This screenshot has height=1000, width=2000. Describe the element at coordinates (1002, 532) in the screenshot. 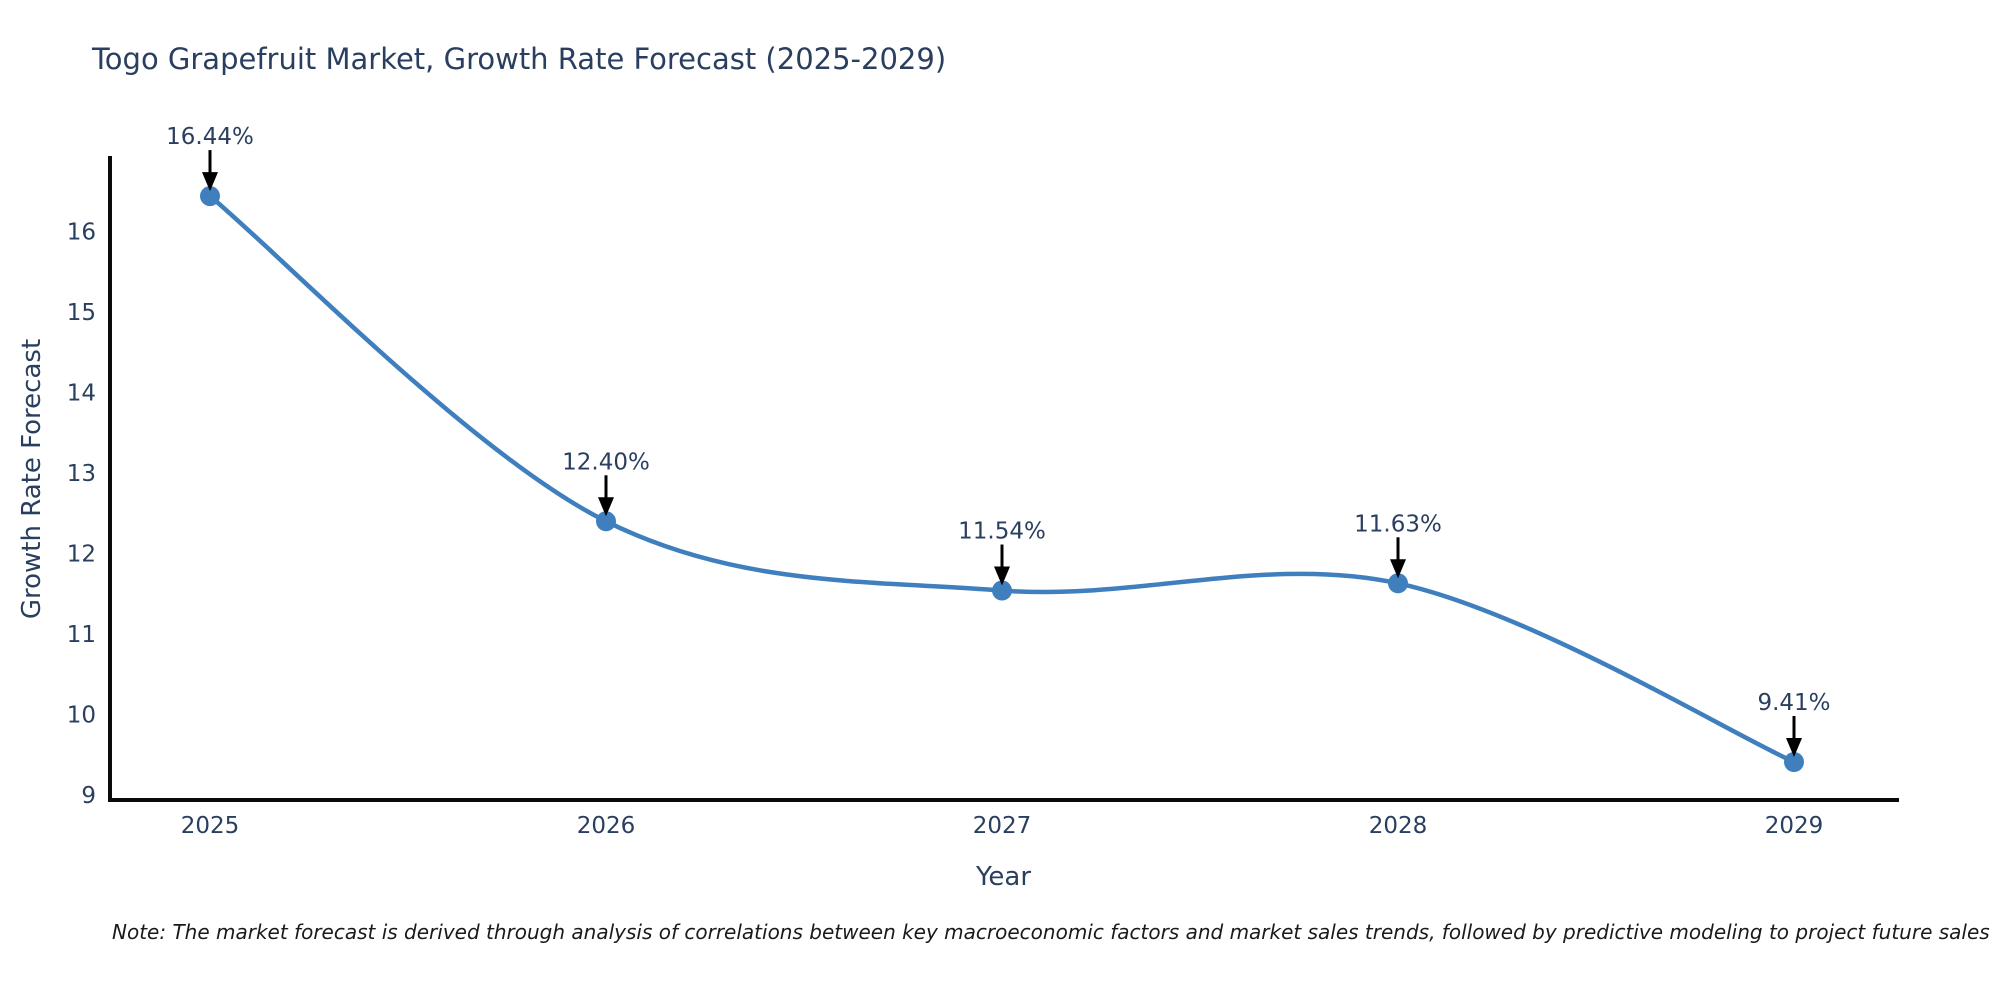

I see `point-value-label: 11.54%` at that location.